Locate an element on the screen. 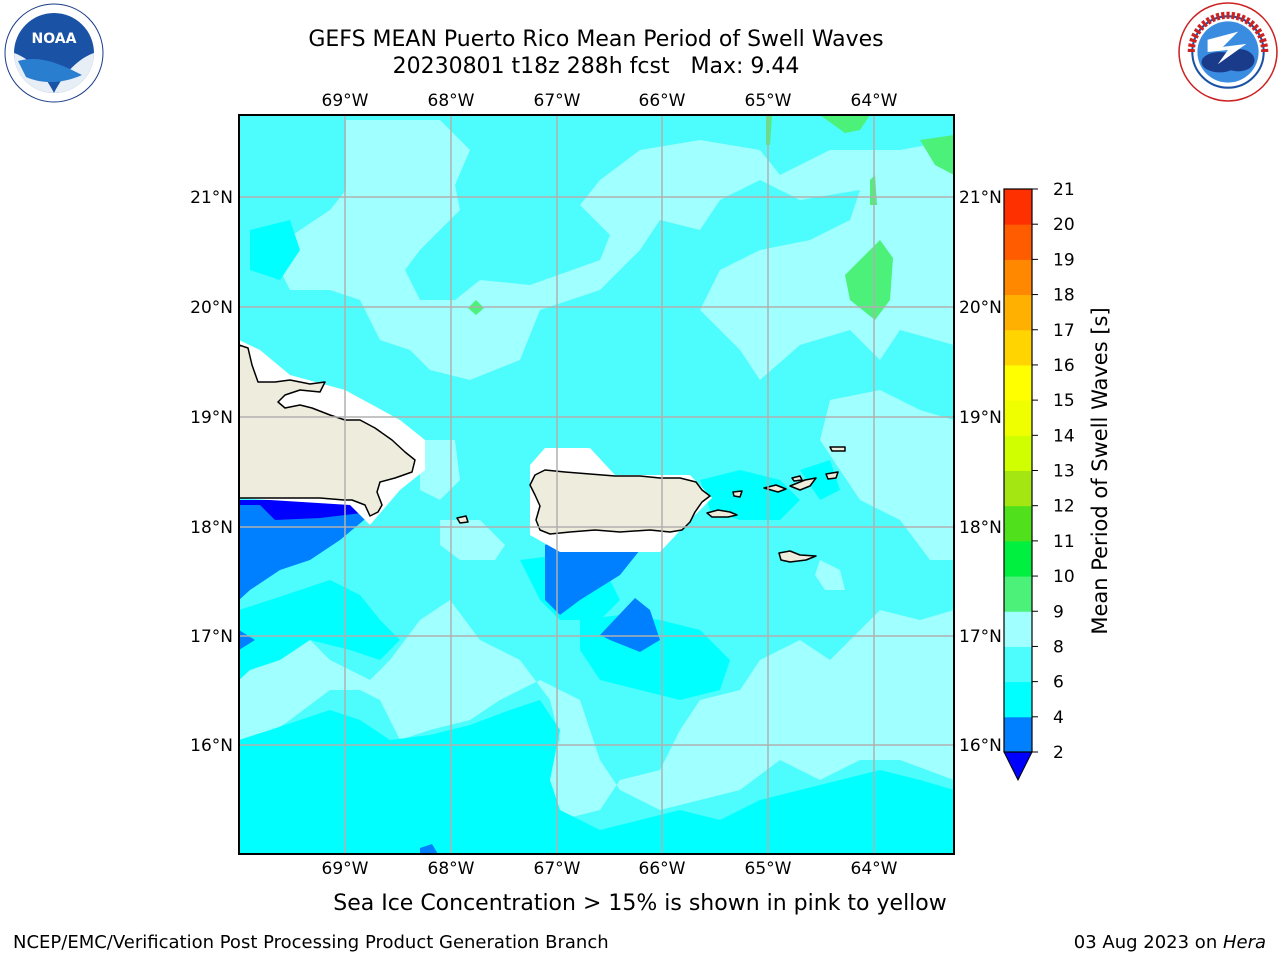  footer-host: Hera is located at coordinates (1244, 942).